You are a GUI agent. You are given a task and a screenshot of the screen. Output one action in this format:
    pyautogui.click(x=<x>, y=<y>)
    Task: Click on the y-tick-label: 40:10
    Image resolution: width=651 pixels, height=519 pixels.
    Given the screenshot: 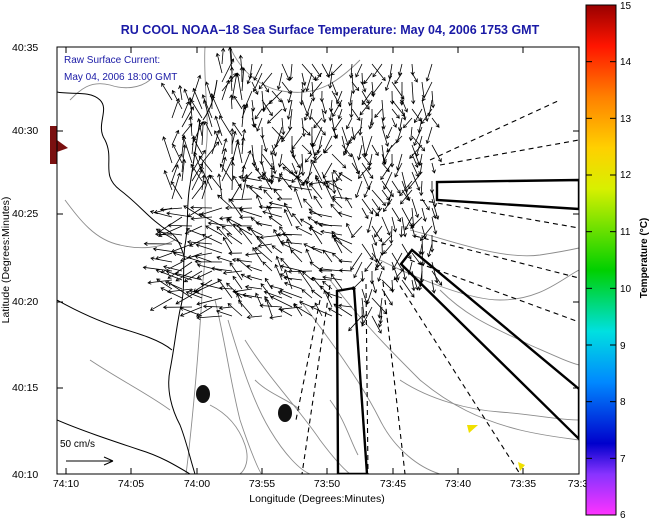 What is the action you would take?
    pyautogui.click(x=25, y=475)
    